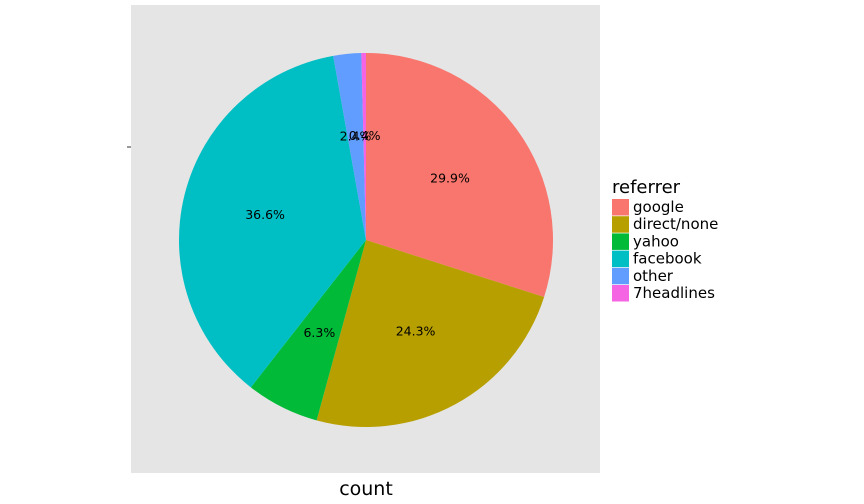  Describe the element at coordinates (675, 224) in the screenshot. I see `legend-label: direct/none` at that location.